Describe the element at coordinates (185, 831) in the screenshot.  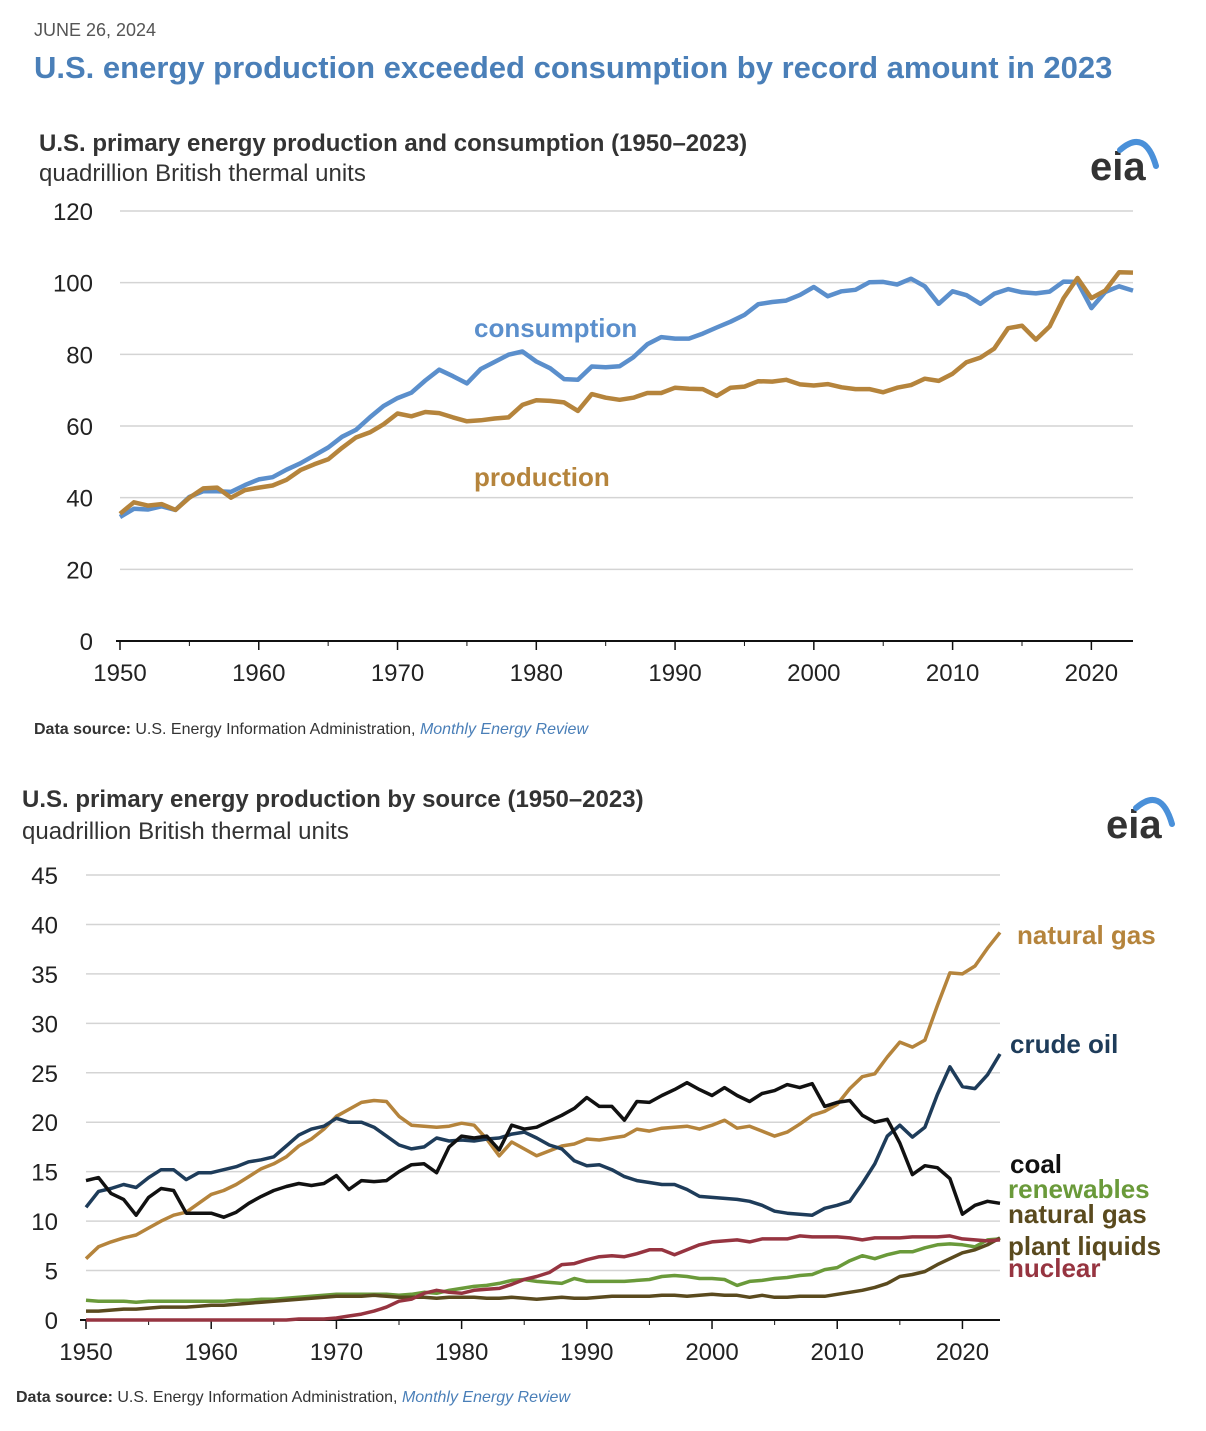
I see `chart2-subtitle: quadrillion British thermal units` at that location.